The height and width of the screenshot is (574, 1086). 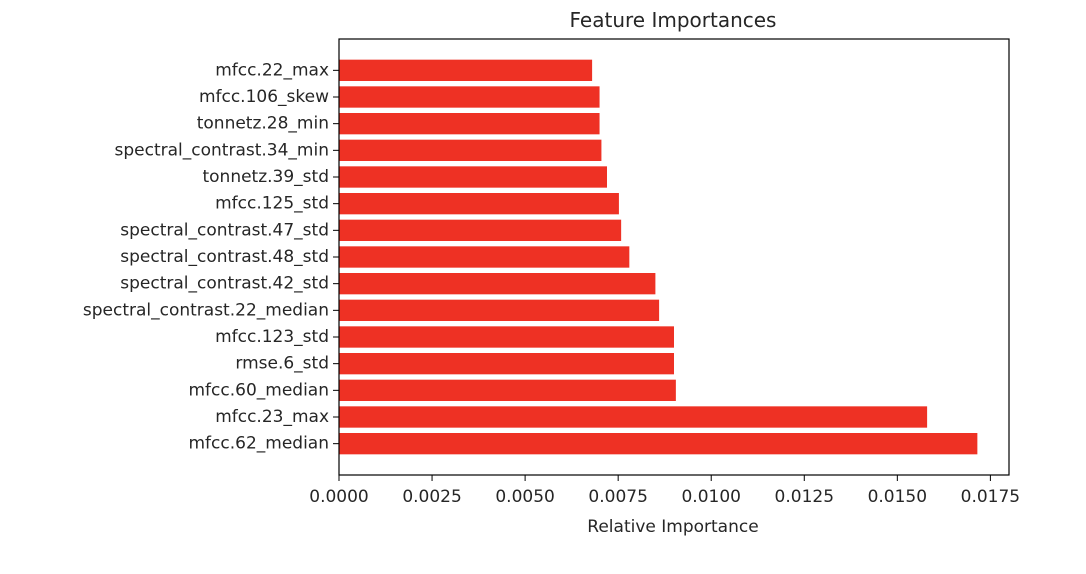 What do you see at coordinates (272, 204) in the screenshot?
I see `y-tick-label: mfcc.125_std` at bounding box center [272, 204].